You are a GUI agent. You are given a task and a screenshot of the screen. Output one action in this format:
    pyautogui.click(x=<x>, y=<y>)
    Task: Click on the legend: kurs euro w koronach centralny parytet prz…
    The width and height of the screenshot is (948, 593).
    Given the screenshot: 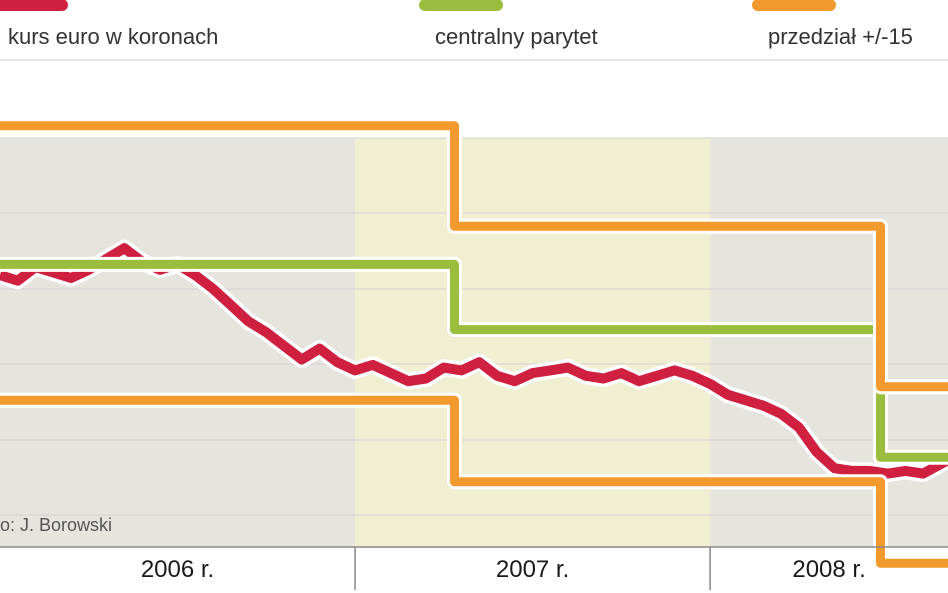 What is the action you would take?
    pyautogui.click(x=474, y=30)
    